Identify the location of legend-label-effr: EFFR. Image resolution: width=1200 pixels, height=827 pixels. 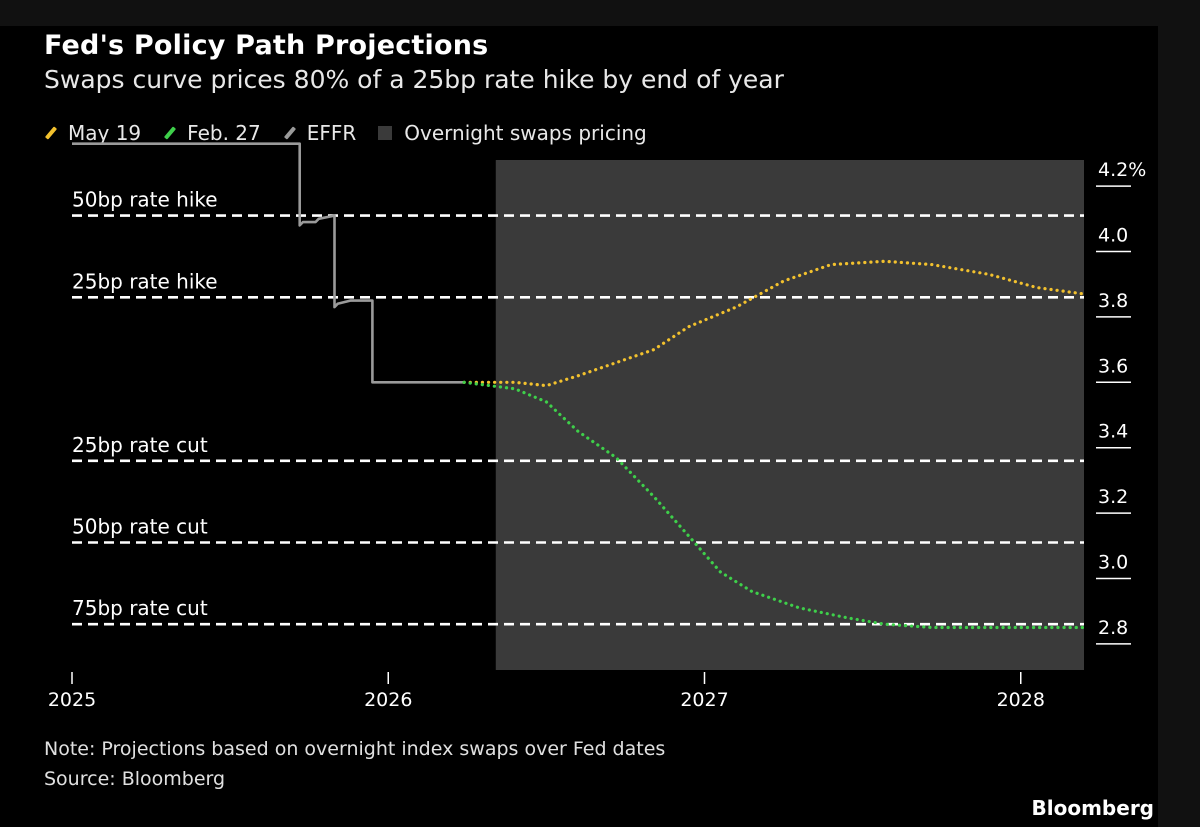
(331, 133).